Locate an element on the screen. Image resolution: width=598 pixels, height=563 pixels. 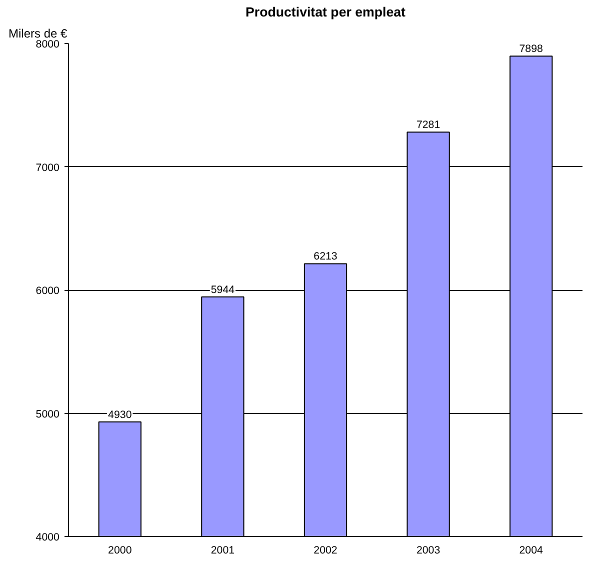
x-tick-label: 2002 is located at coordinates (326, 550).